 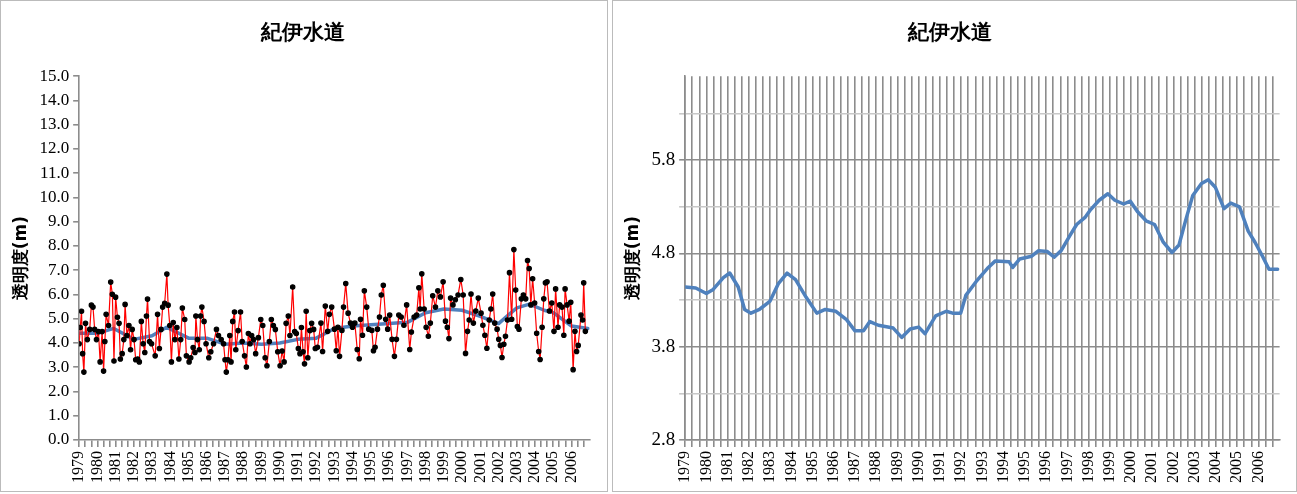 I want to click on y-tick-label: 10.0, so click(x=54, y=196).